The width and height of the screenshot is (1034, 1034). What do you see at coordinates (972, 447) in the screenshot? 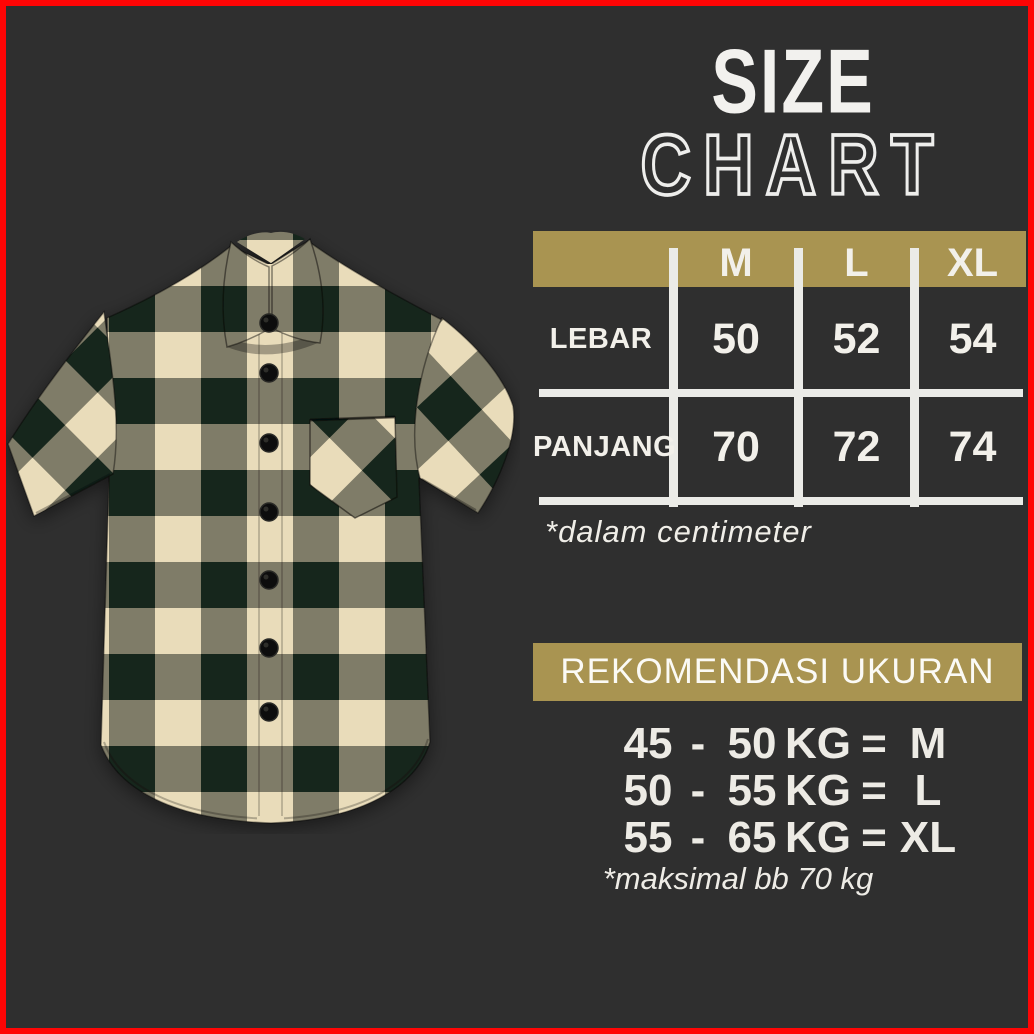
I see `cell-panjang-xl: 74` at bounding box center [972, 447].